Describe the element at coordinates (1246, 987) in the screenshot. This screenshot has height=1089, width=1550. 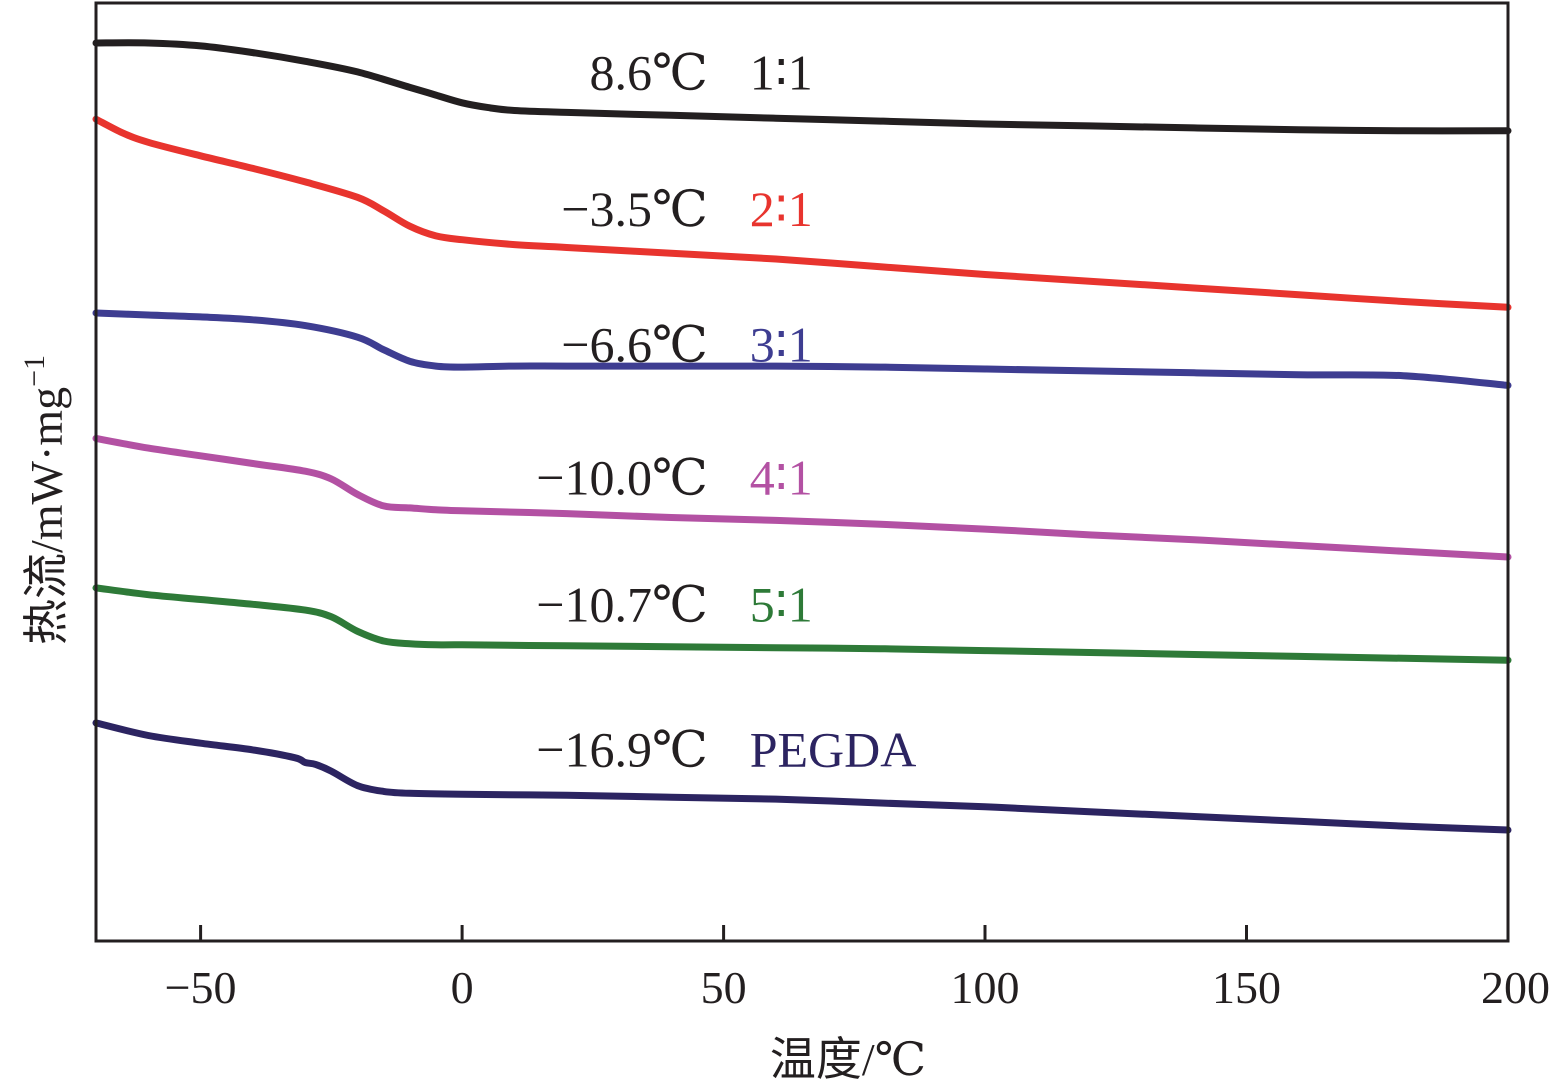
I see `x-tick-label: 150` at that location.